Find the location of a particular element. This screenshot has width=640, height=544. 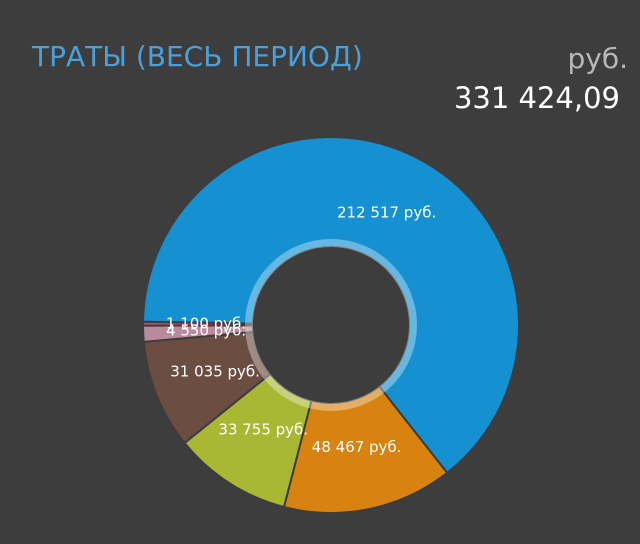

slice-label: 31 035 руб. is located at coordinates (215, 371).